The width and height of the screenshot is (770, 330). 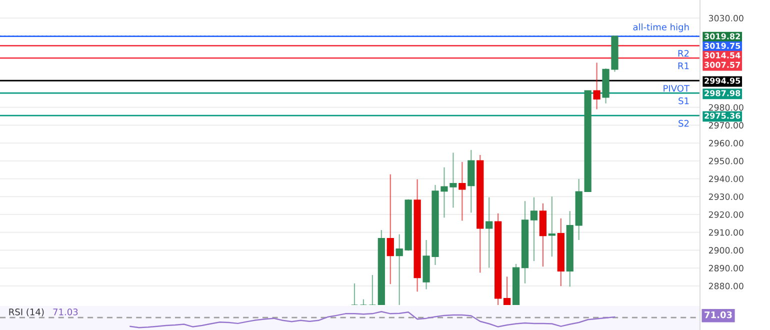 I want to click on ref-line-label: all-time high, so click(x=661, y=27).